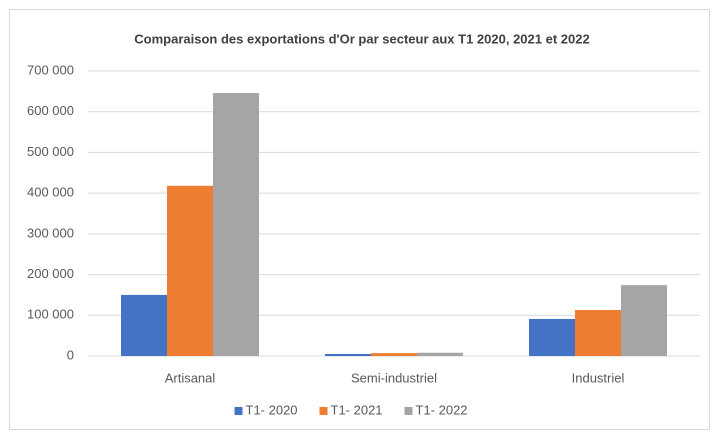 This screenshot has width=713, height=434. What do you see at coordinates (50, 110) in the screenshot?
I see `y-tick-label: 600 000` at bounding box center [50, 110].